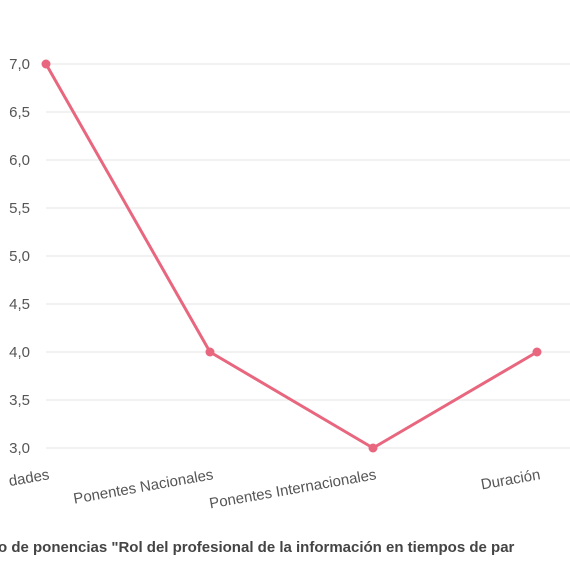 This screenshot has width=570, height=570. Describe the element at coordinates (143, 486) in the screenshot. I see `x-category-label: Ponentes Nacionales` at that location.